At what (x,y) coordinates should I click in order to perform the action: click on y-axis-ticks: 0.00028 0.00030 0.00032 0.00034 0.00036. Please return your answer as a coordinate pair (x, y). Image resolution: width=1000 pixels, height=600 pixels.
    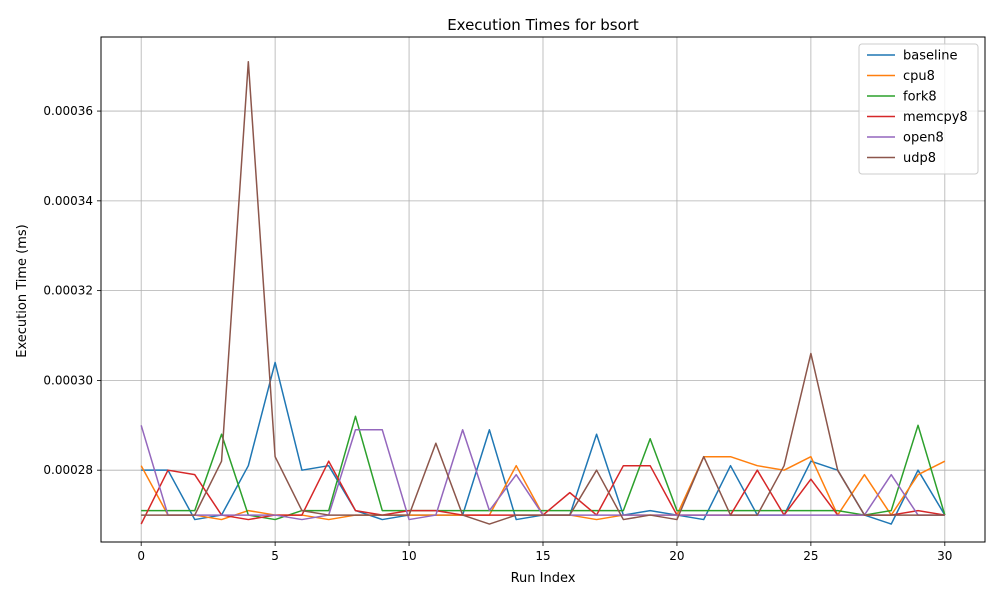
    Looking at the image, I should click on (72, 290).